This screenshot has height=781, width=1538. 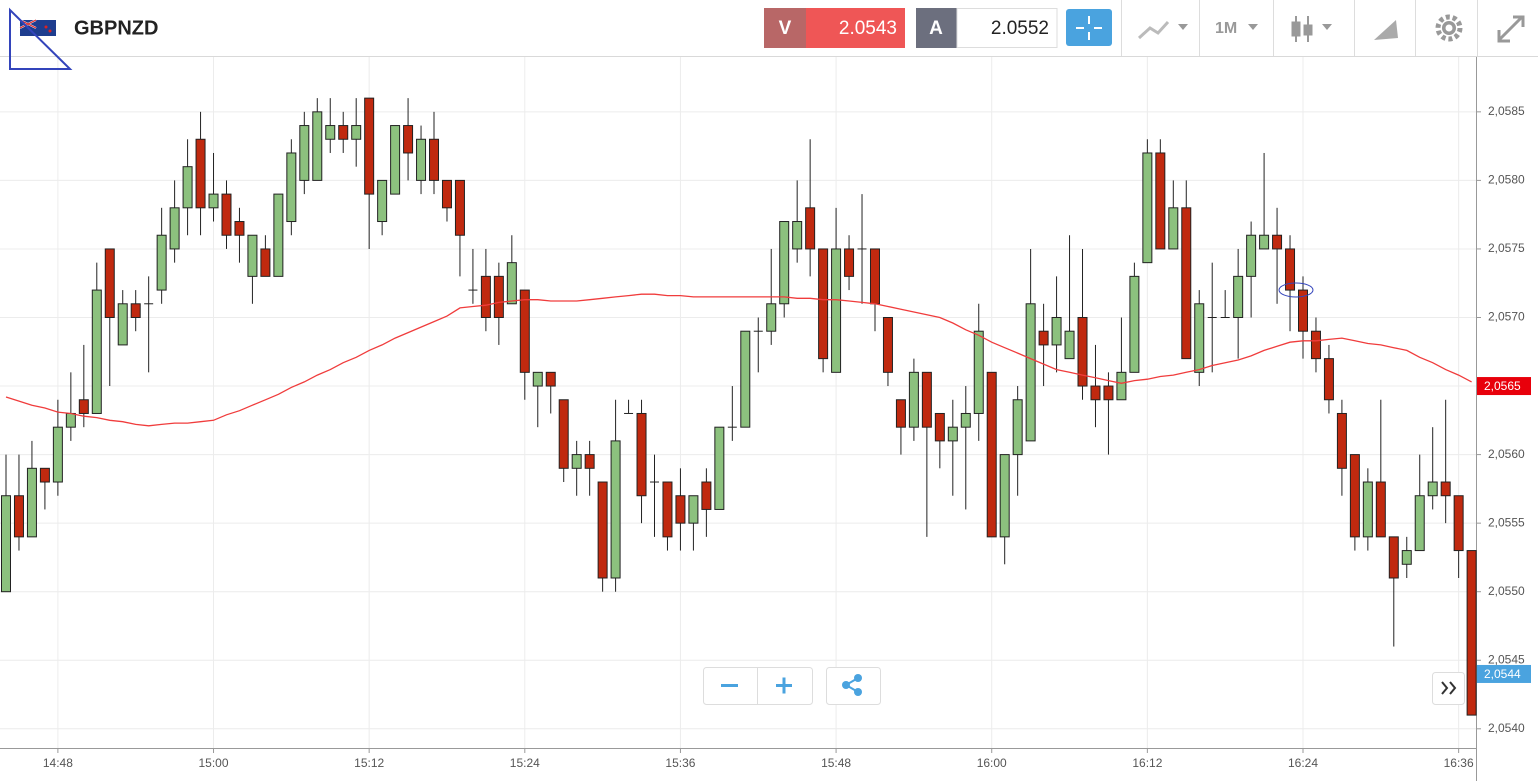 I want to click on y-tick-label: 2,0555, so click(x=1506, y=522).